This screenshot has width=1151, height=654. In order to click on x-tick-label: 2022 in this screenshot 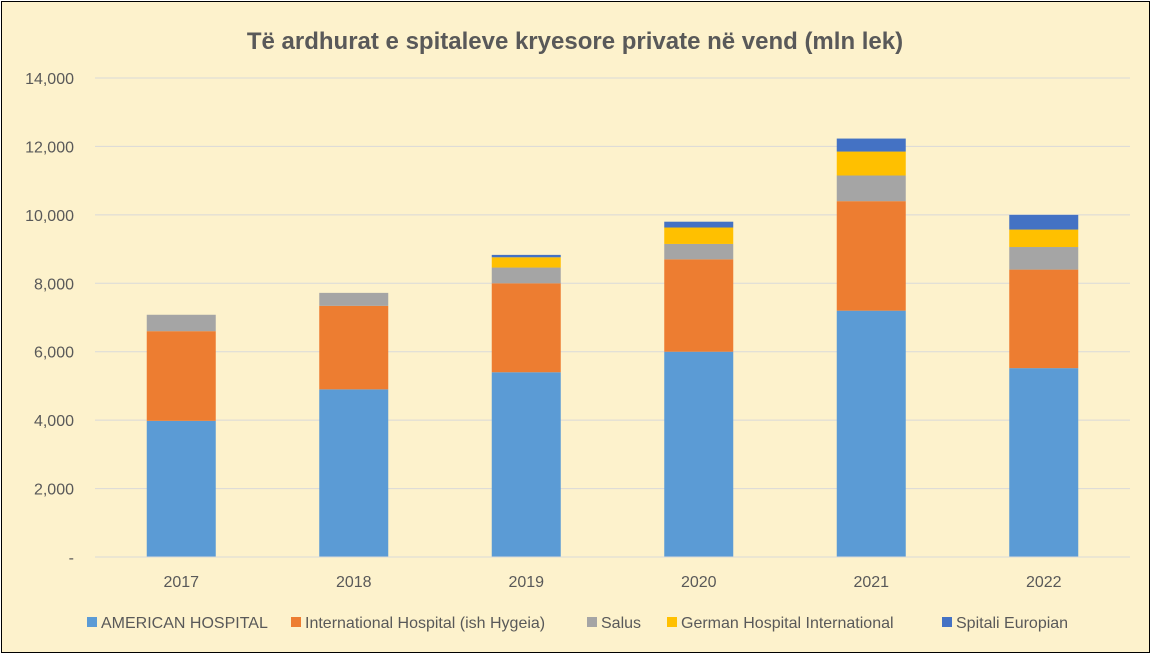, I will do `click(1044, 582)`.